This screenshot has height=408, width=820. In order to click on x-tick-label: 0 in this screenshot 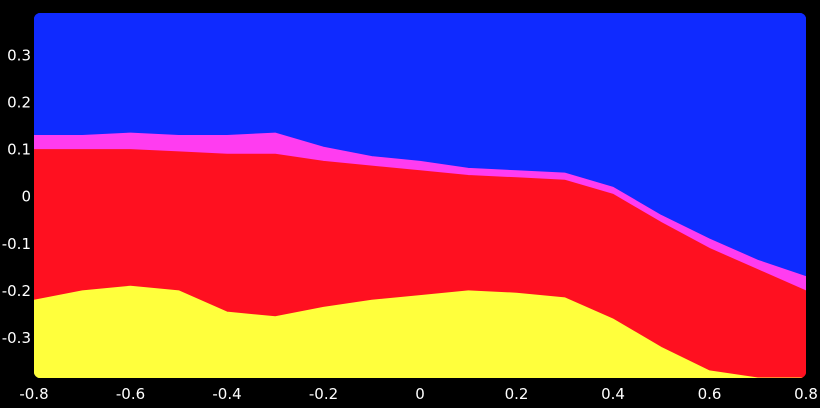, I will do `click(420, 394)`.